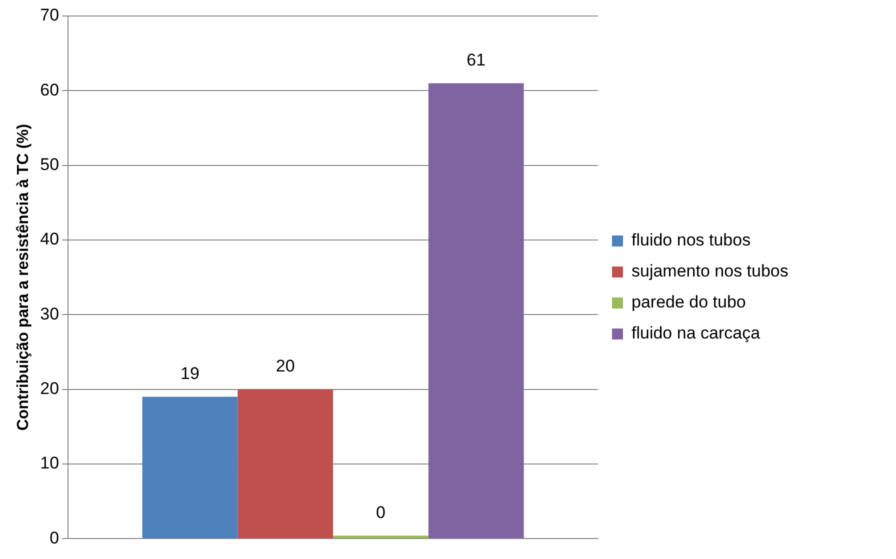  I want to click on legend-label: fluido nos tubos, so click(691, 240).